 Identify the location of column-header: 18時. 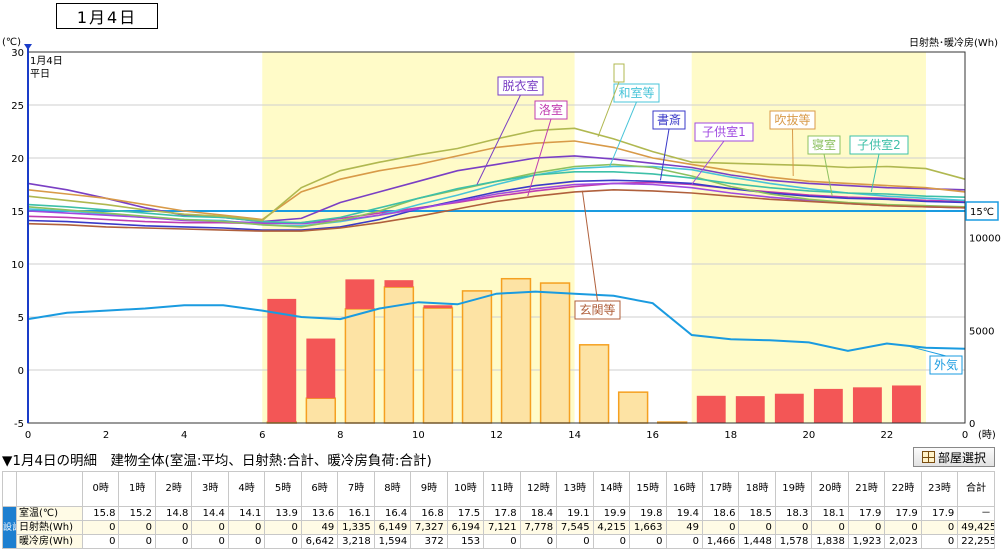
(757, 489).